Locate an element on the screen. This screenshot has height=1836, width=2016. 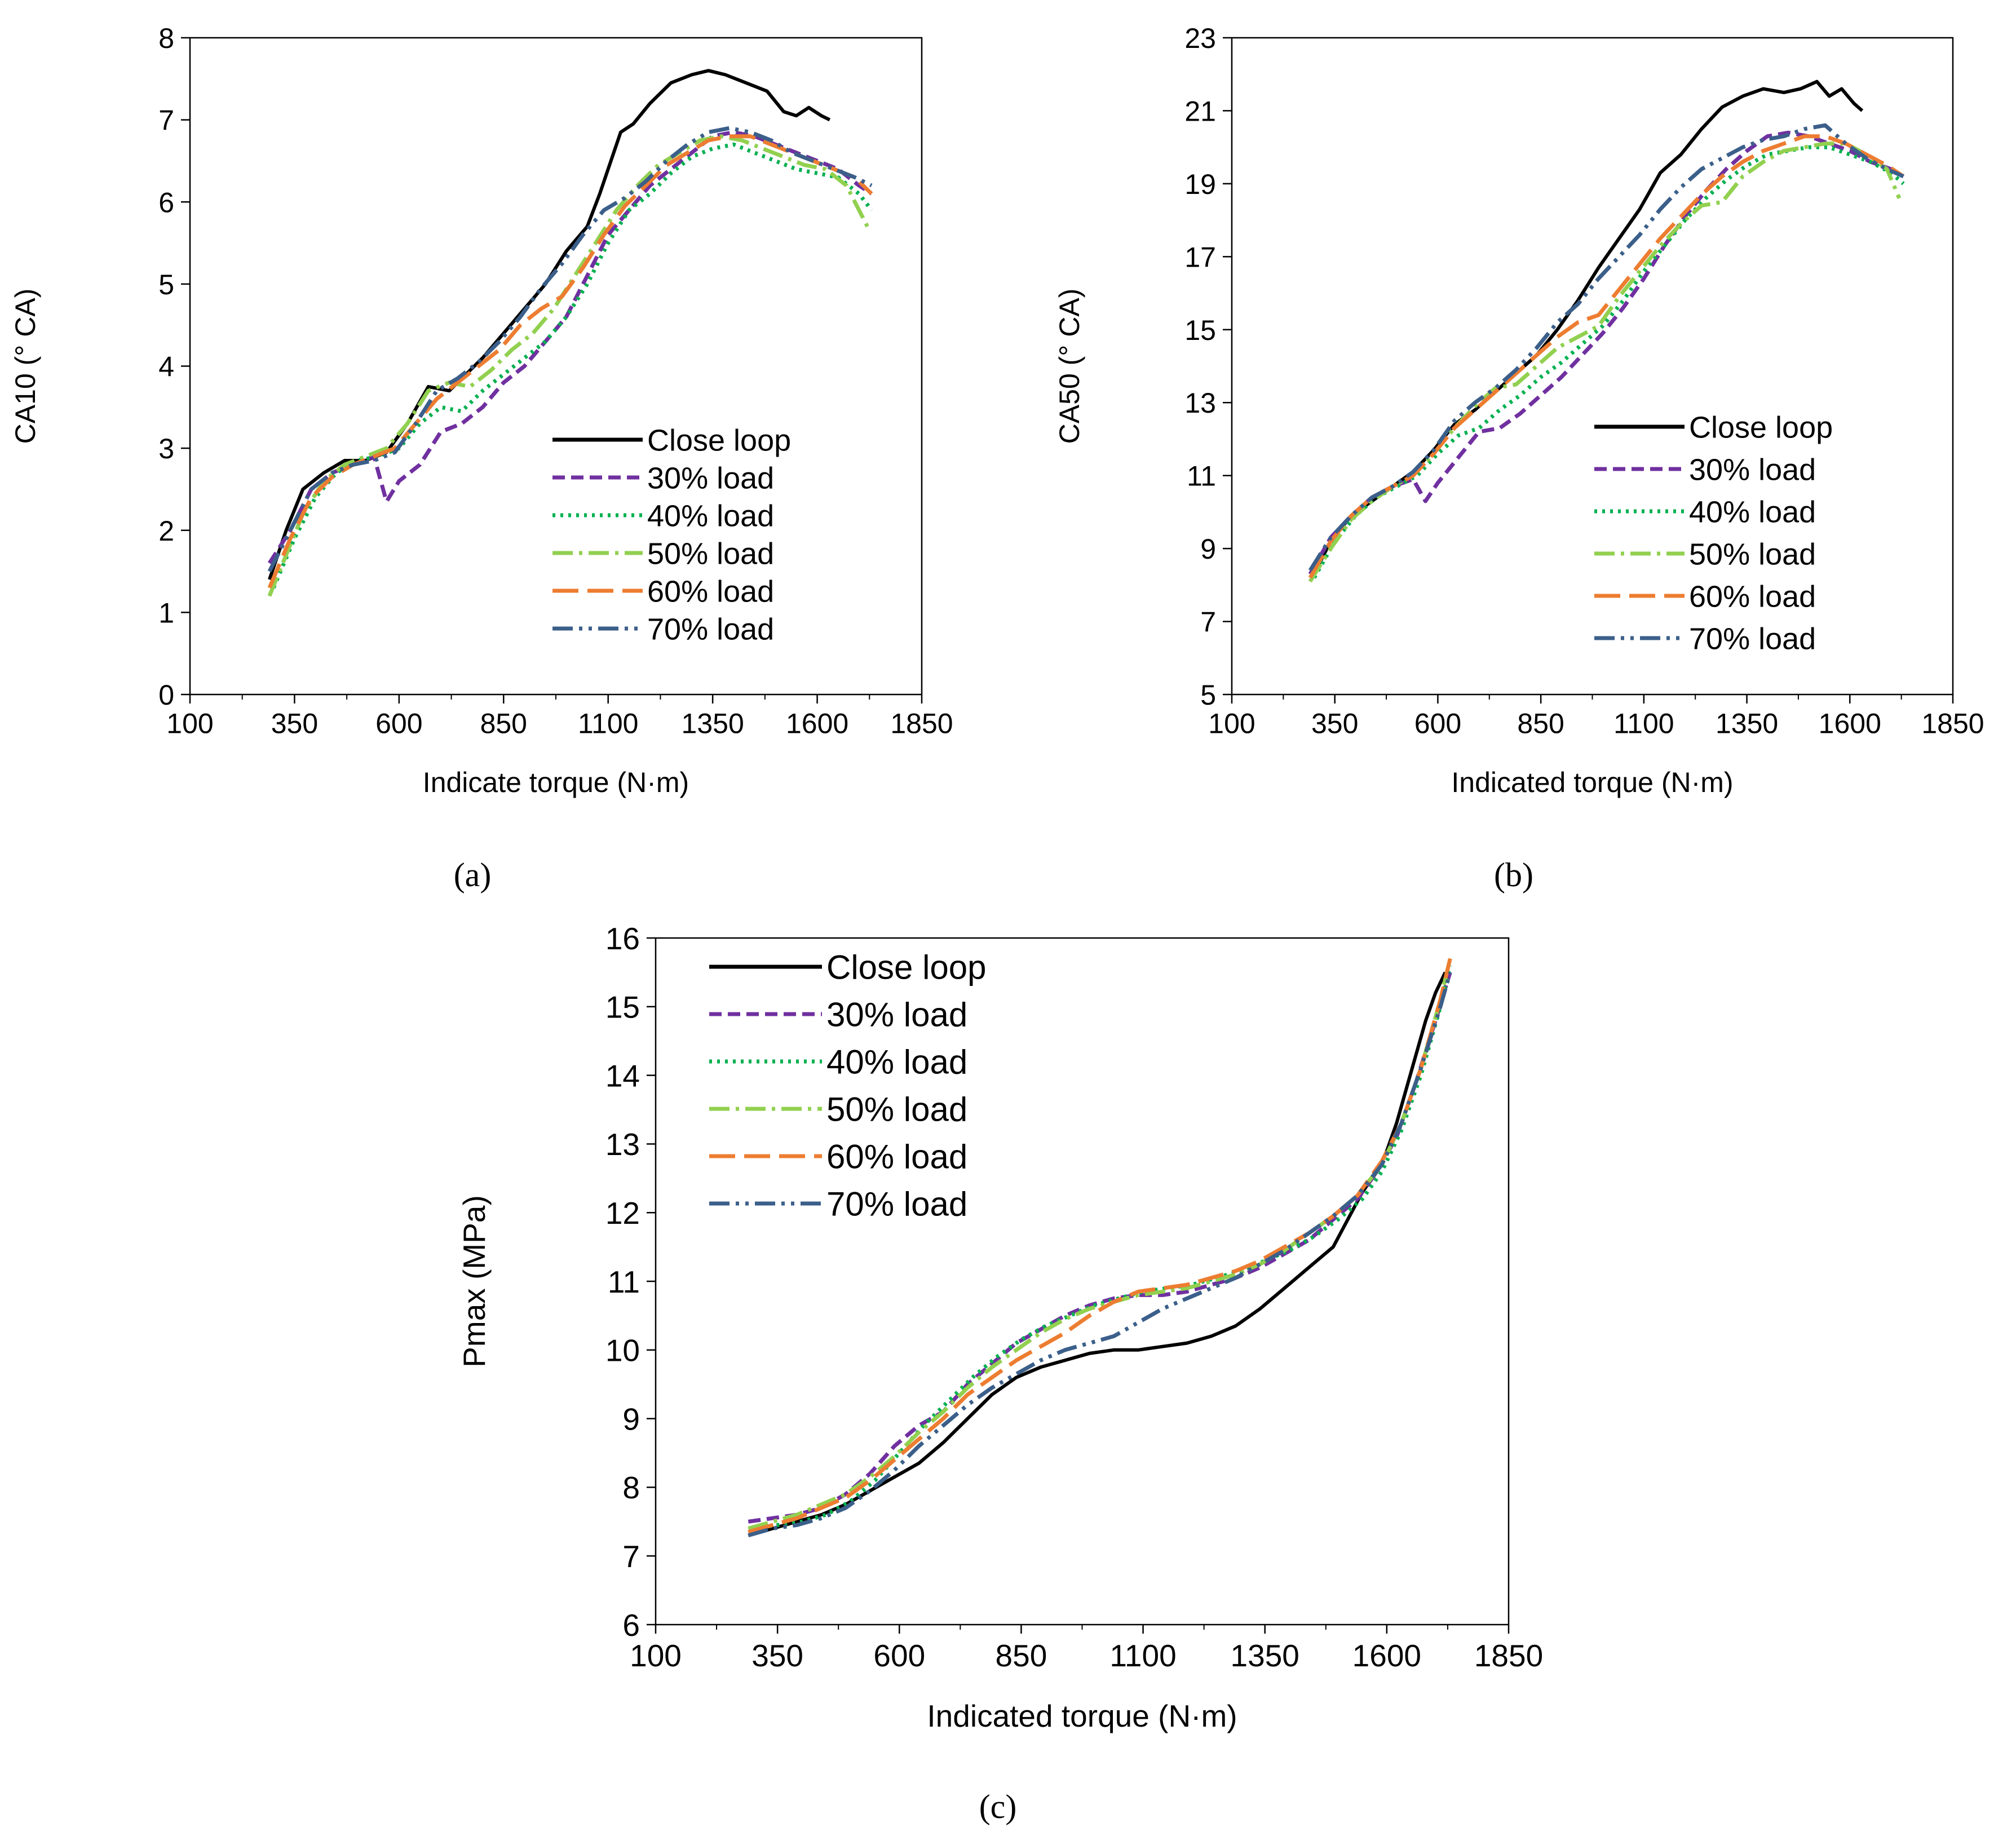
y-tick-label: 19 is located at coordinates (1200, 184).